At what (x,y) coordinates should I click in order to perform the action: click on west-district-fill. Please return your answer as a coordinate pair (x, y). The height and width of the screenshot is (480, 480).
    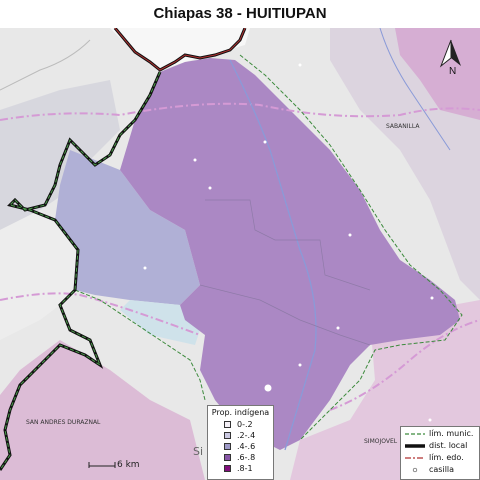
    Looking at the image, I should click on (127, 227).